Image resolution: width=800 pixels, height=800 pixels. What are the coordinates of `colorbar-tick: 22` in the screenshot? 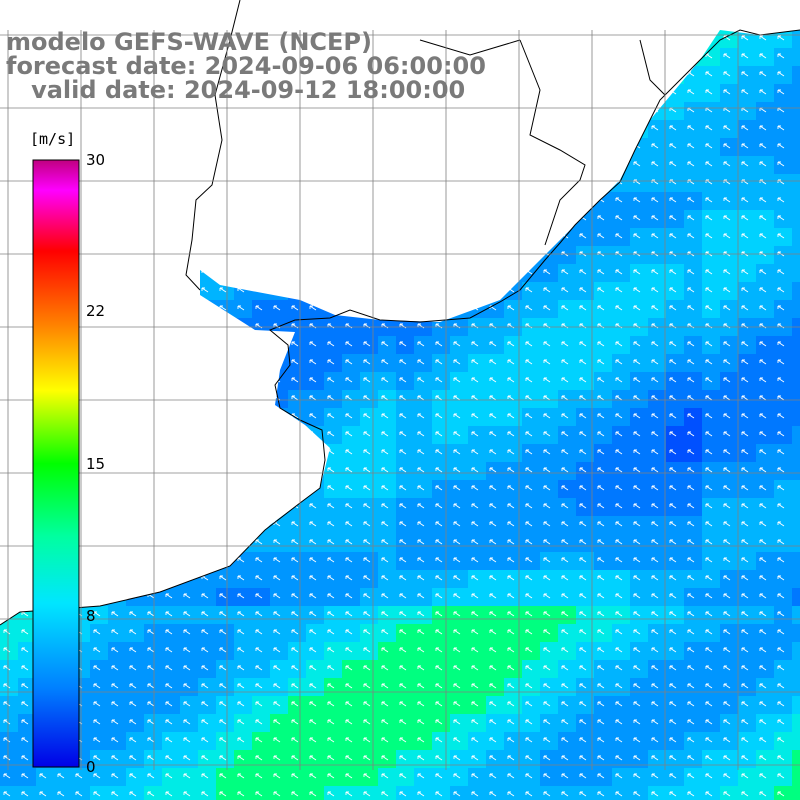 It's located at (96, 311).